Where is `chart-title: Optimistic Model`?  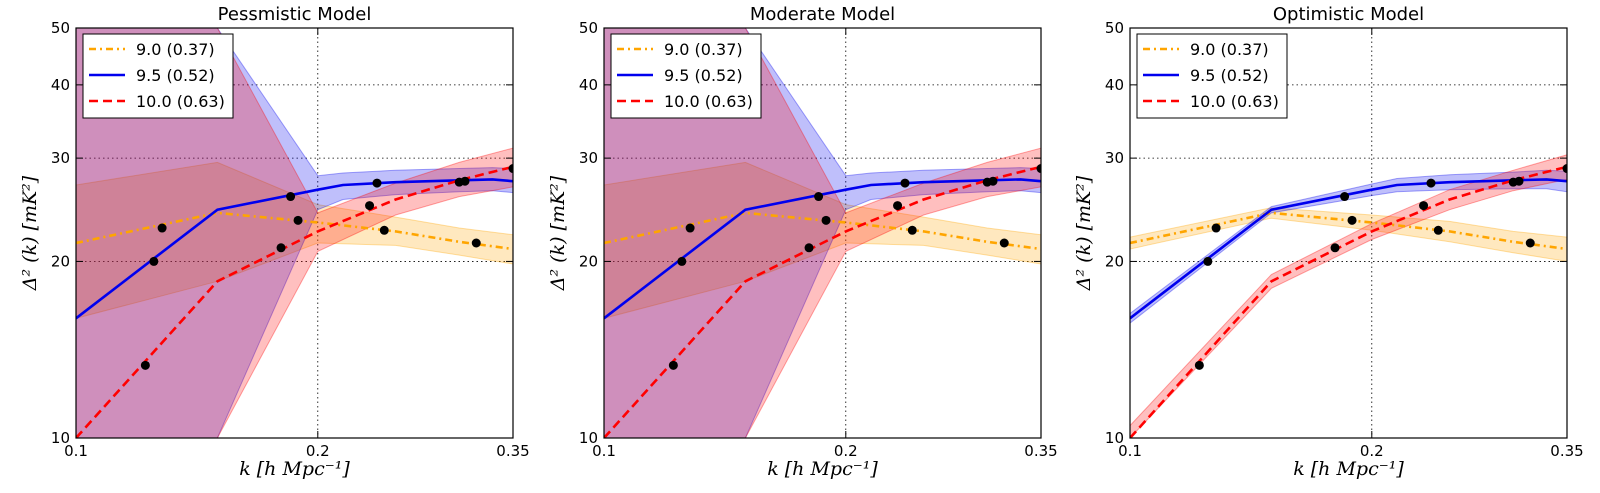
chart-title: Optimistic Model is located at coordinates (1348, 14).